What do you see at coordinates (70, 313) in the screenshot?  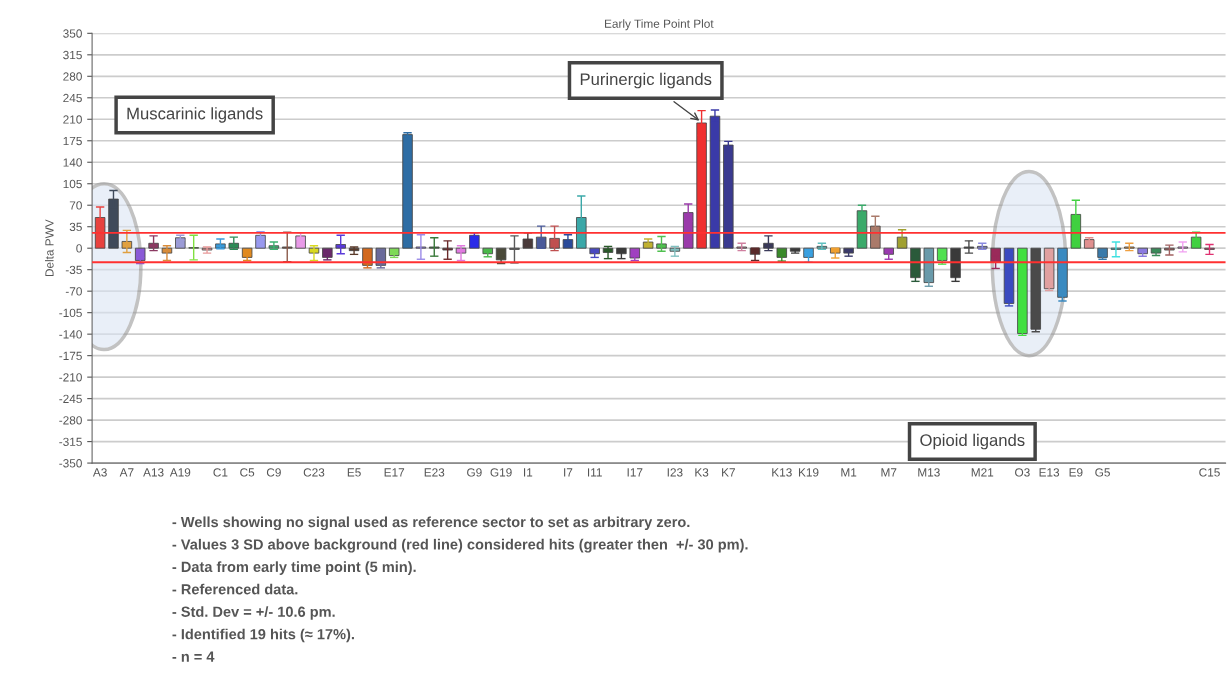 I see `y-tick-label: -105` at bounding box center [70, 313].